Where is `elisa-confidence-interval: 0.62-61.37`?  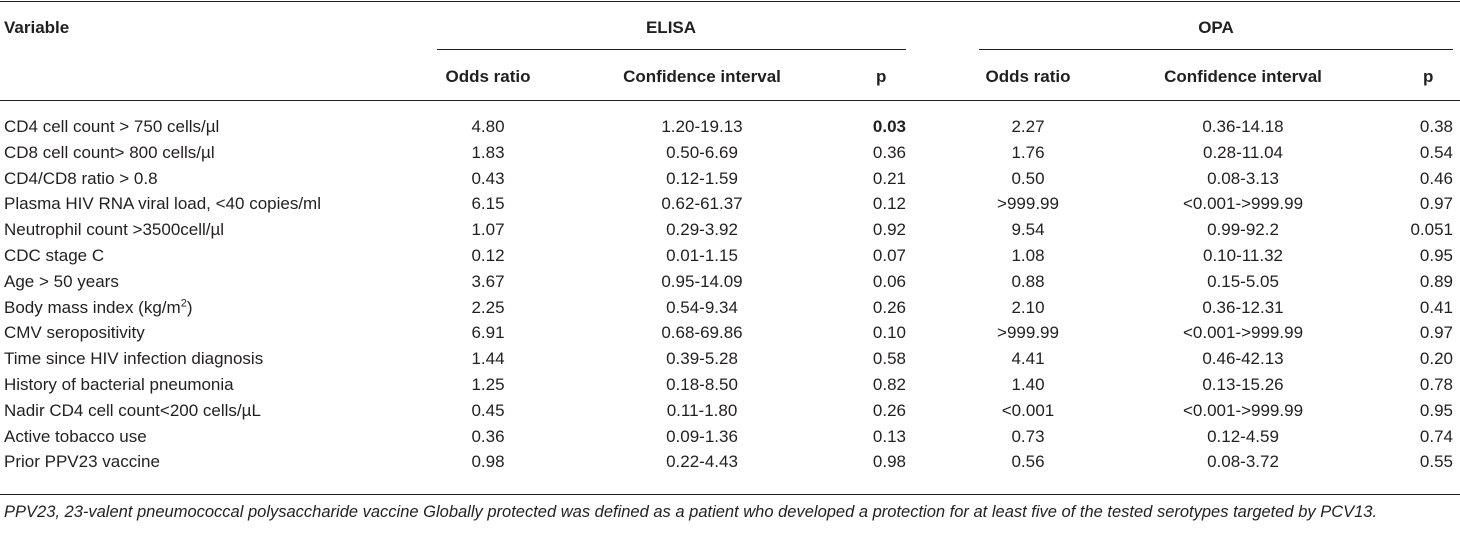 elisa-confidence-interval: 0.62-61.37 is located at coordinates (702, 203).